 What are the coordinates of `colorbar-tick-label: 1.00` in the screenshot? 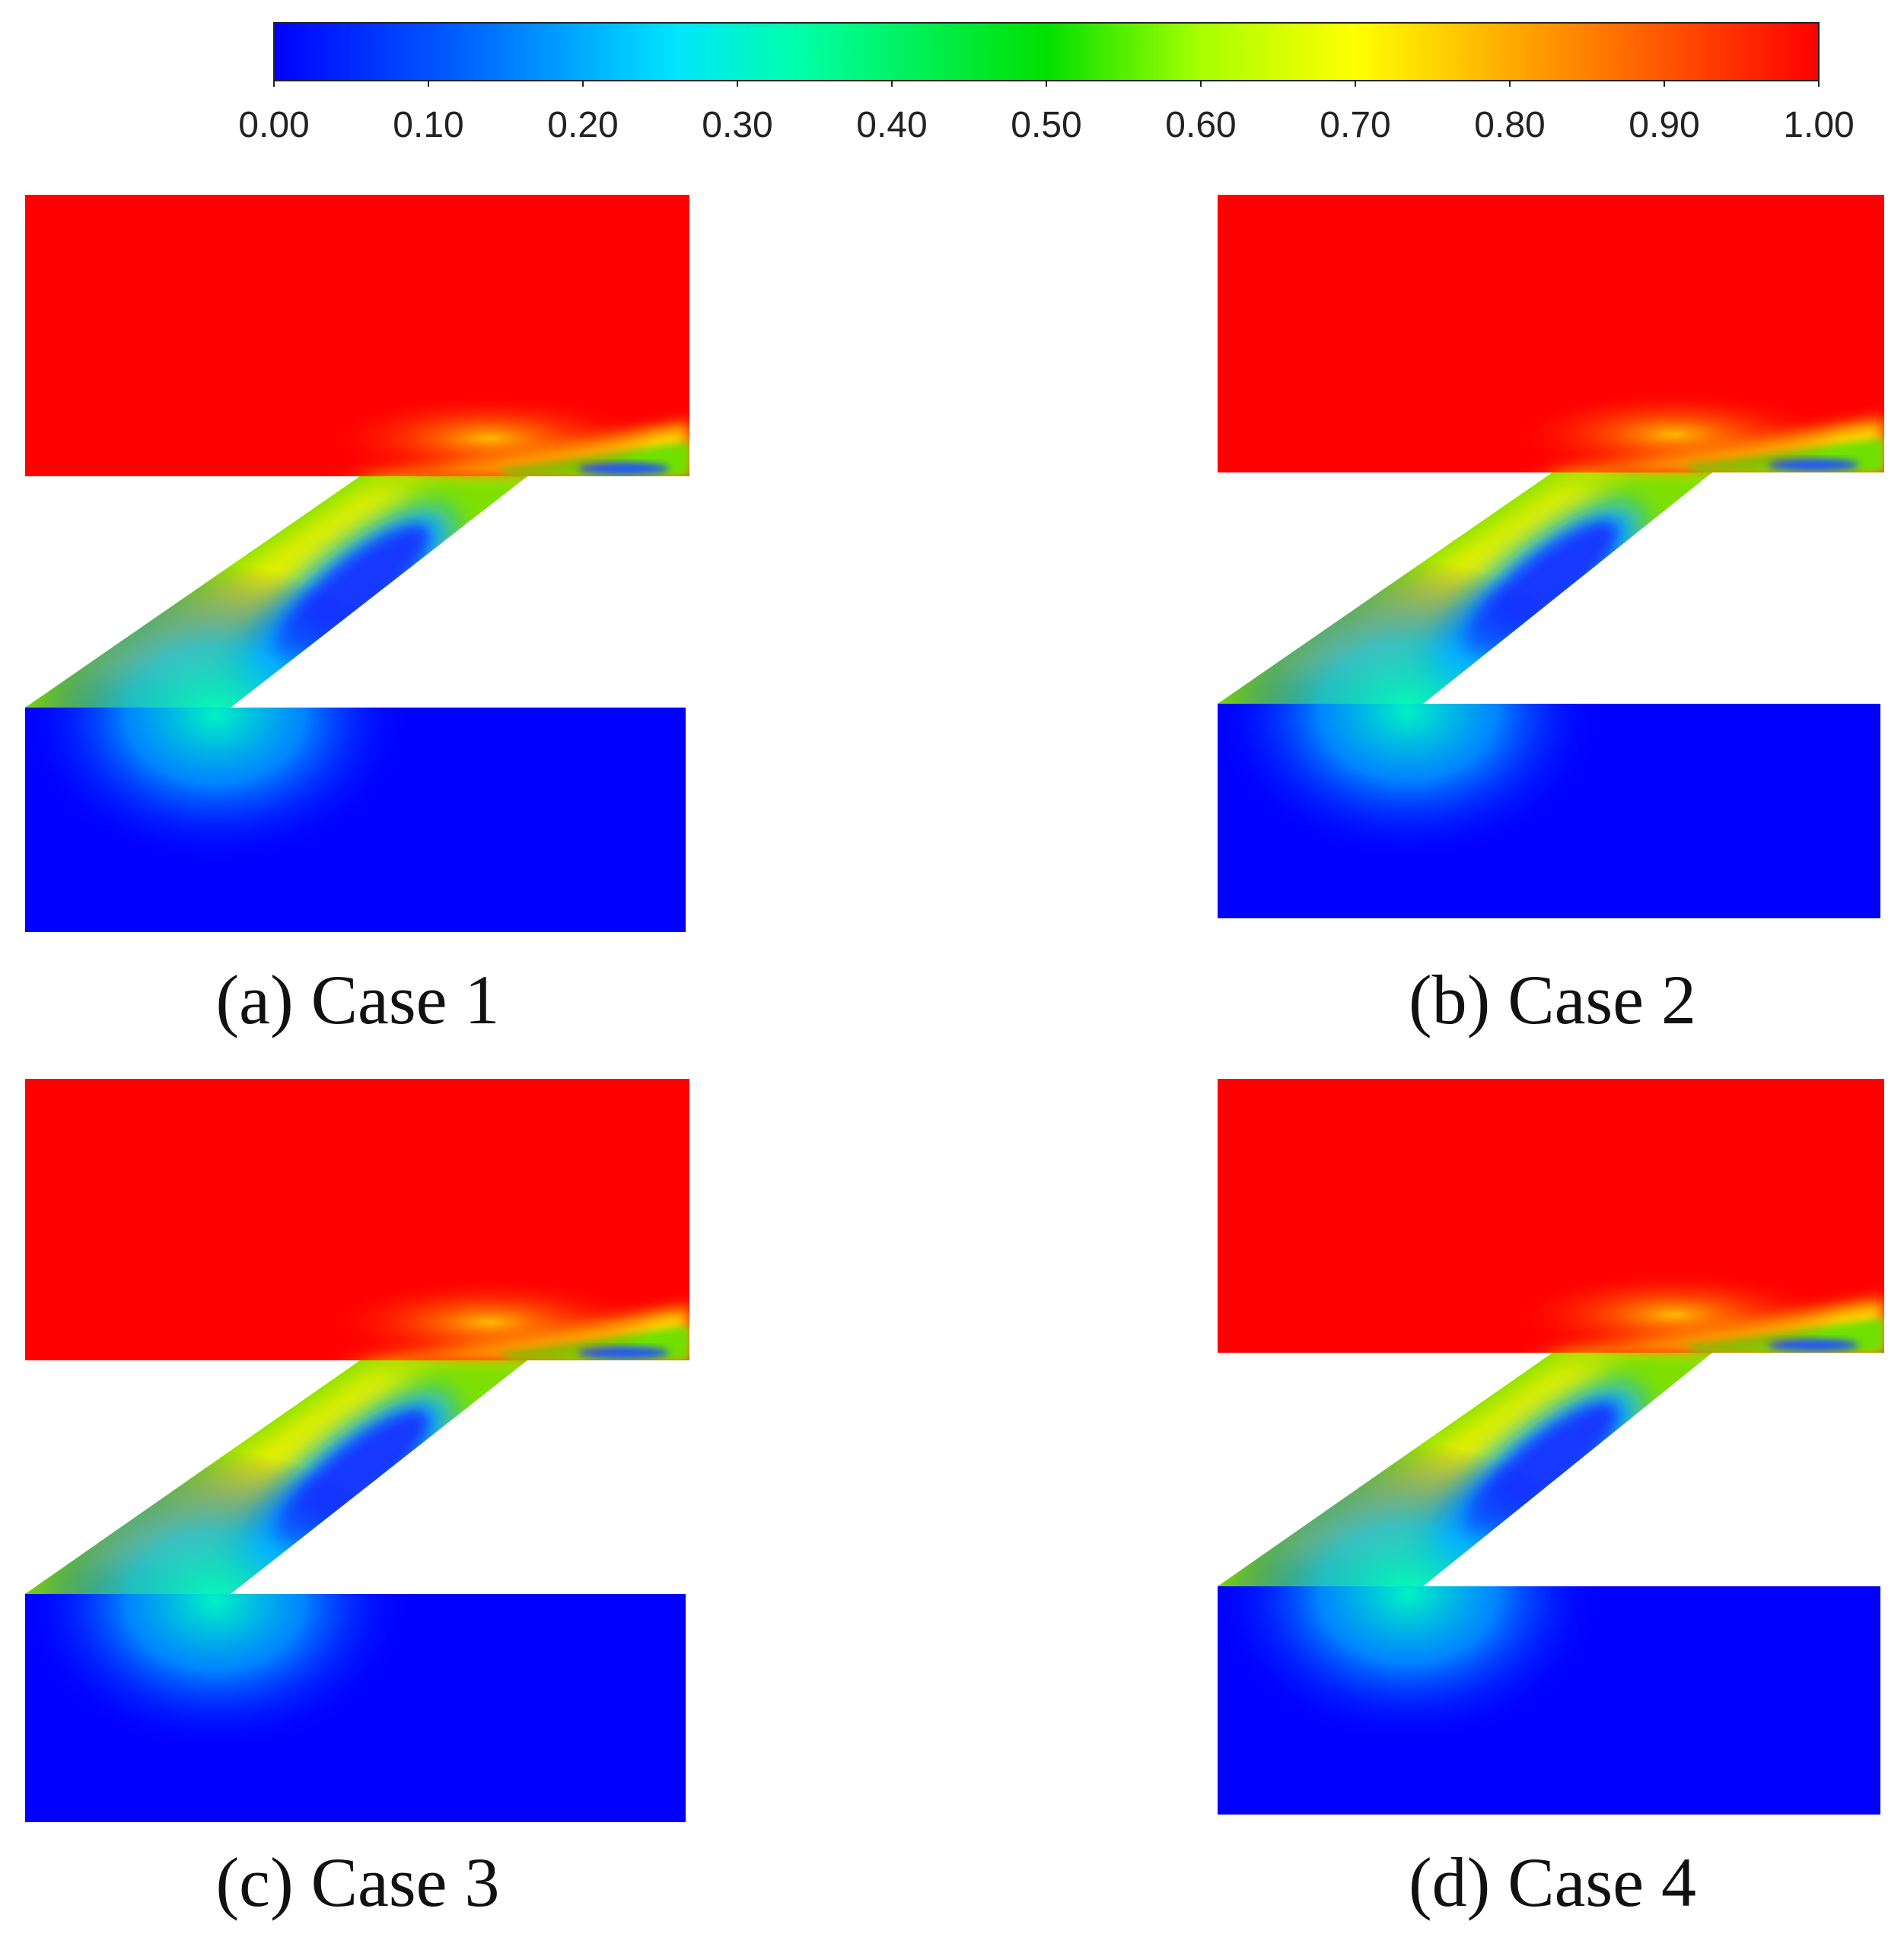 It's located at (1818, 125).